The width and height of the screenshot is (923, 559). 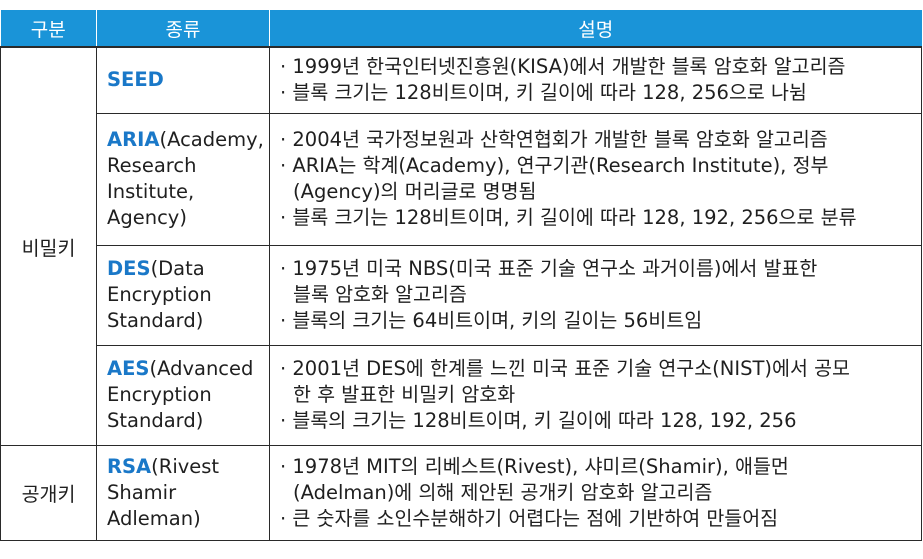 What do you see at coordinates (380, 294) in the screenshot?
I see `description-line: 블록 암호화 알고리즘` at bounding box center [380, 294].